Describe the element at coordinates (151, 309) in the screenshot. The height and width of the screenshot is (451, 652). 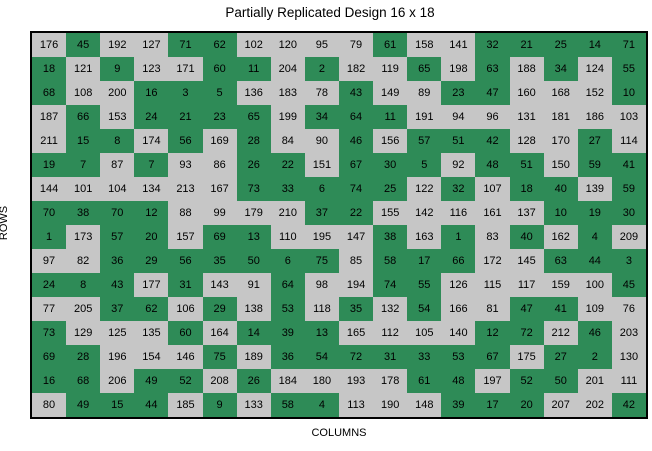
I see `grid-cell: 62` at that location.